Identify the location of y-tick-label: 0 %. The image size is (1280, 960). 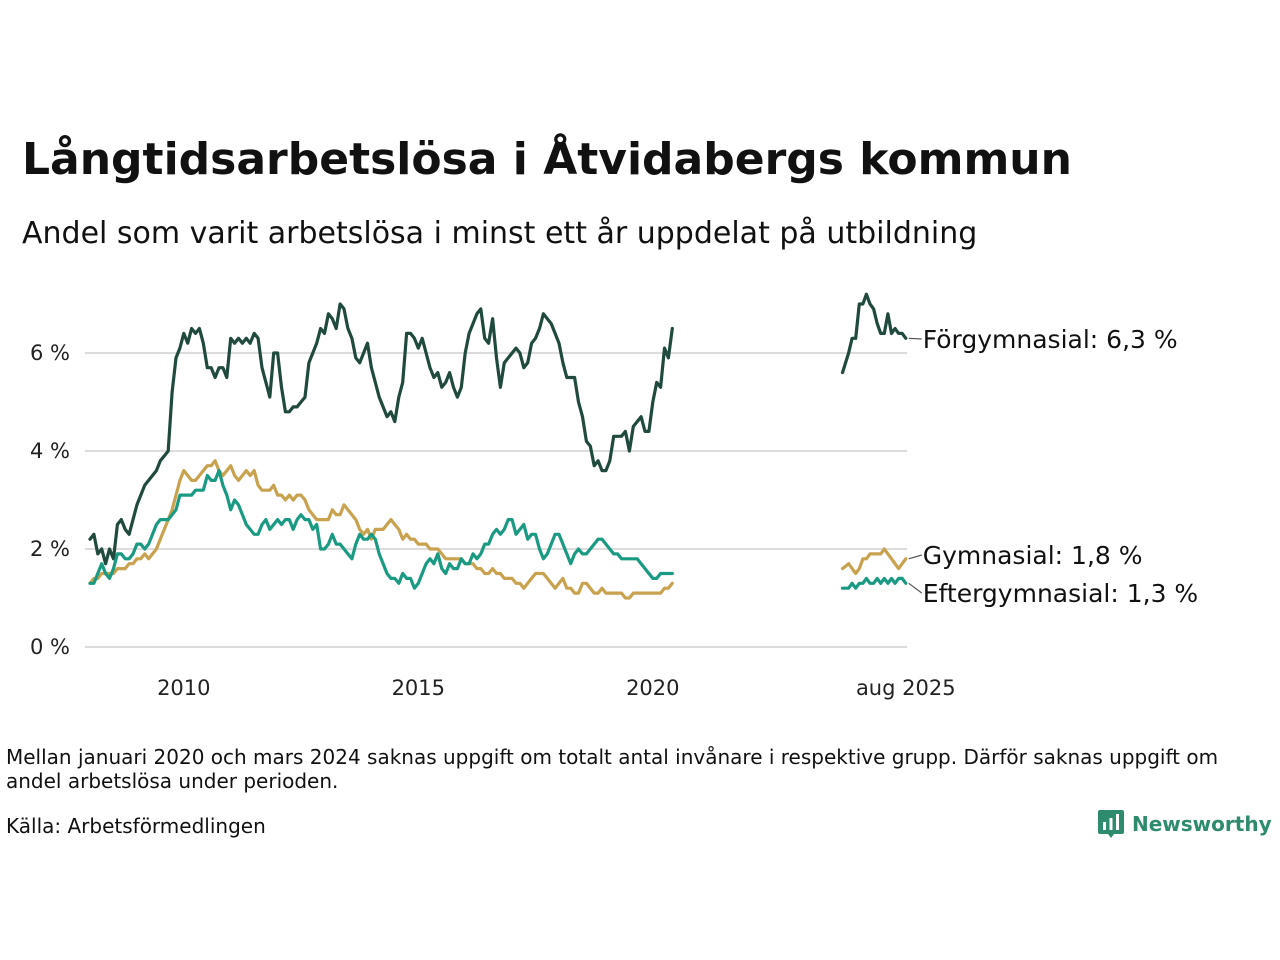
(50, 647).